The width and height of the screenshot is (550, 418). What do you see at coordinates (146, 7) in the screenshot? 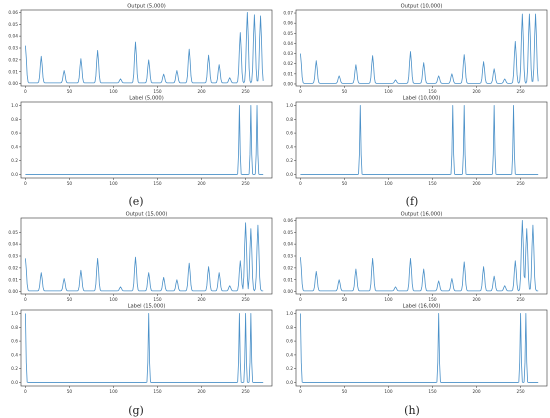
I see `subplot-title: Output (5,000)` at bounding box center [146, 7].